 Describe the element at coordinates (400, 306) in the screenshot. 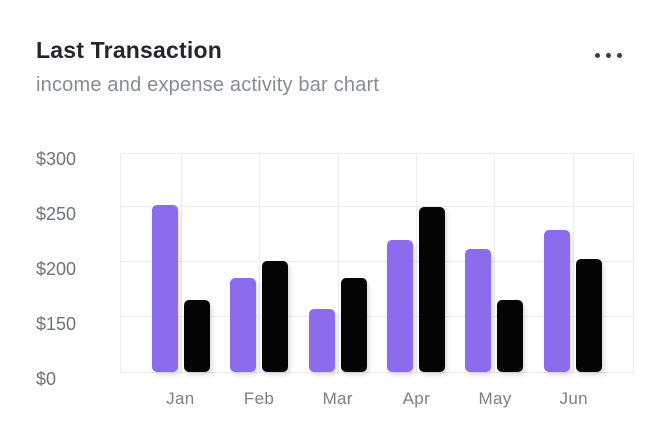

I see `bar-income-apr` at that location.